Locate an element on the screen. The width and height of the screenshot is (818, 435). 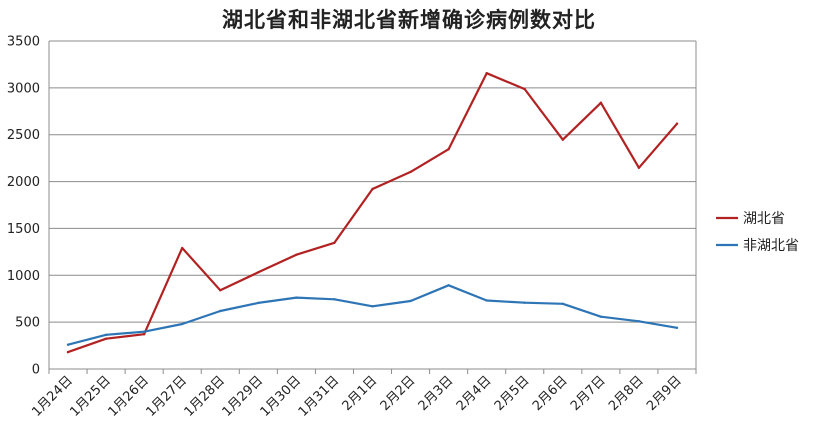
y-tick-label: 1500 is located at coordinates (23, 229).